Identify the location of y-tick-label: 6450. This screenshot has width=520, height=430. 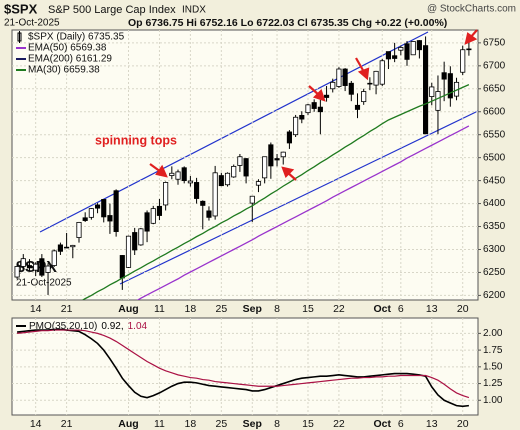
(494, 180).